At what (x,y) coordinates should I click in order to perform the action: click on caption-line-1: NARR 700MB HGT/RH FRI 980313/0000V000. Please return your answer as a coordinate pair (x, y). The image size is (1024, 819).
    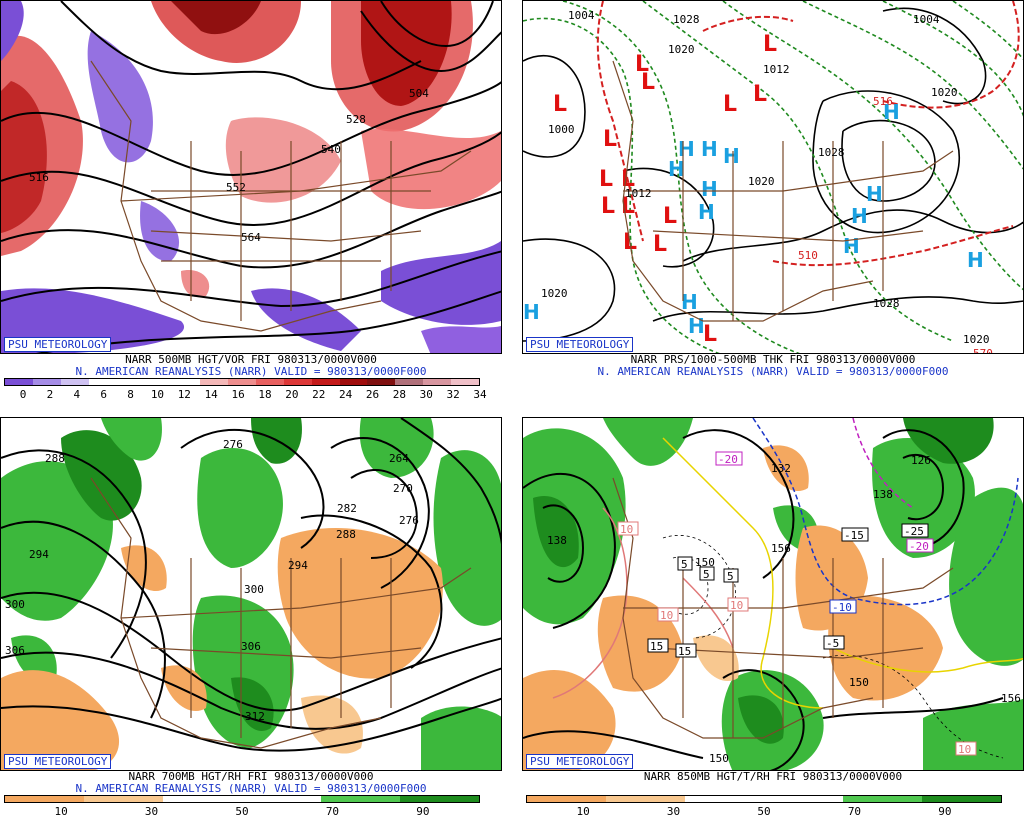
    Looking at the image, I should click on (251, 776).